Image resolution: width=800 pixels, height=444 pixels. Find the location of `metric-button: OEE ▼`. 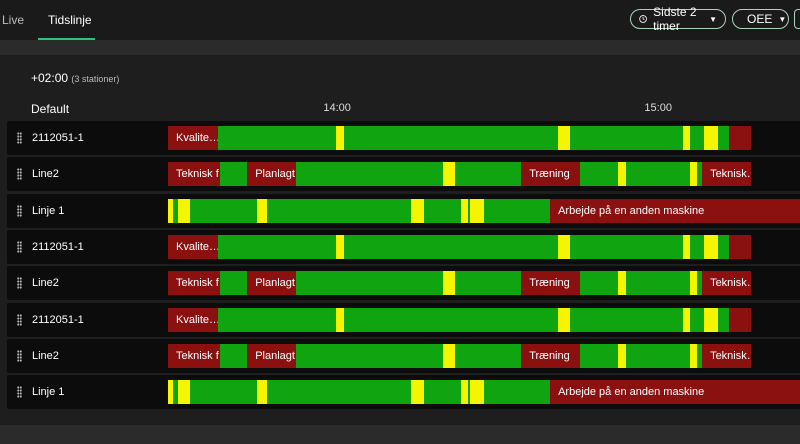

metric-button: OEE ▼ is located at coordinates (760, 19).